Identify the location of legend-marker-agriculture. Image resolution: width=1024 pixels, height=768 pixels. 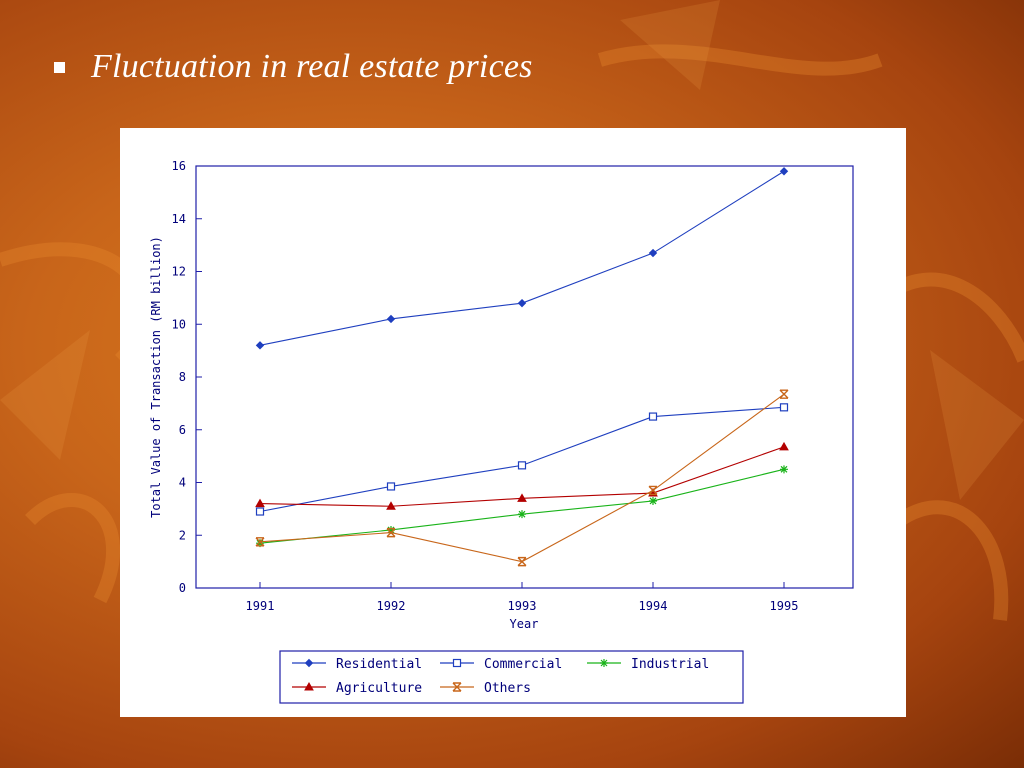
(309, 686).